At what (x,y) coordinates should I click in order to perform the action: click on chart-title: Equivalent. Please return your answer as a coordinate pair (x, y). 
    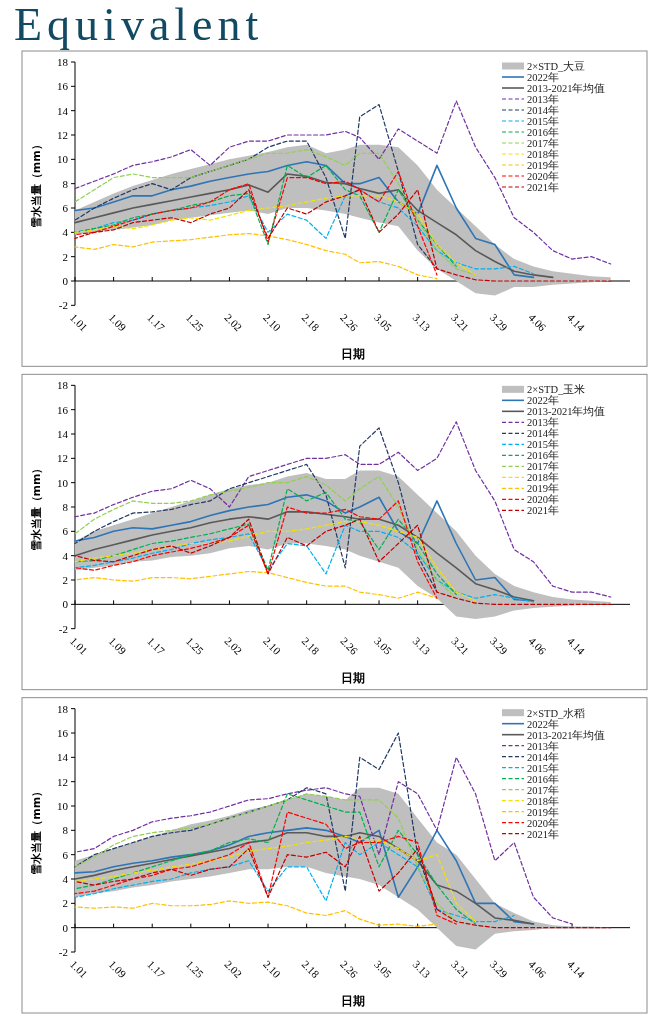
    Looking at the image, I should click on (139, 25).